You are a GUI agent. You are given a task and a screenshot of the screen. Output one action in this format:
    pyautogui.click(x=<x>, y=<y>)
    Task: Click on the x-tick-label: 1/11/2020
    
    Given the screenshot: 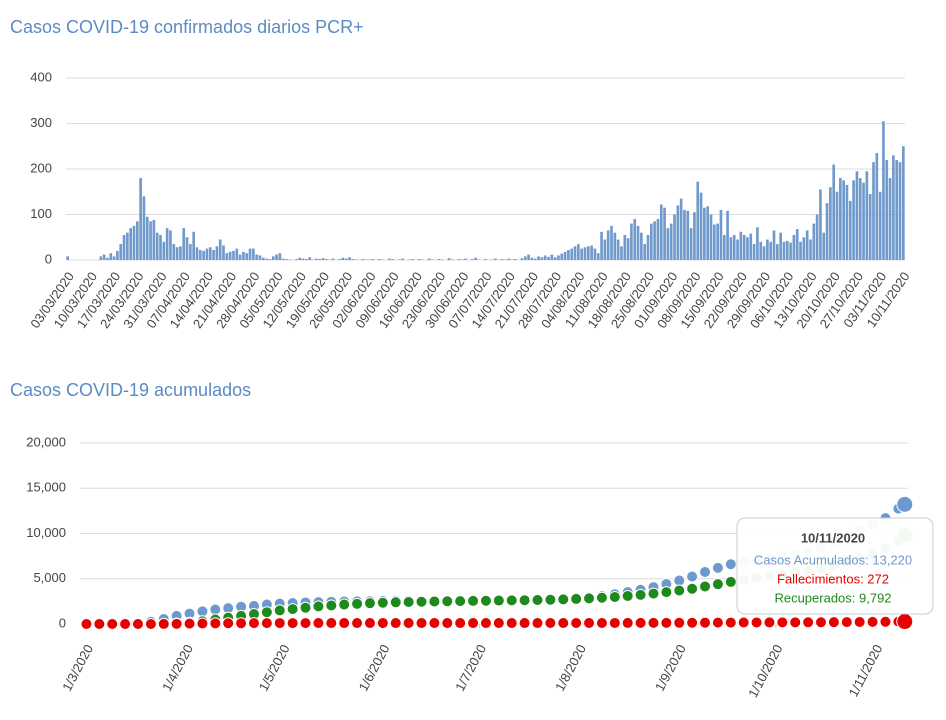 What is the action you would take?
    pyautogui.click(x=866, y=670)
    